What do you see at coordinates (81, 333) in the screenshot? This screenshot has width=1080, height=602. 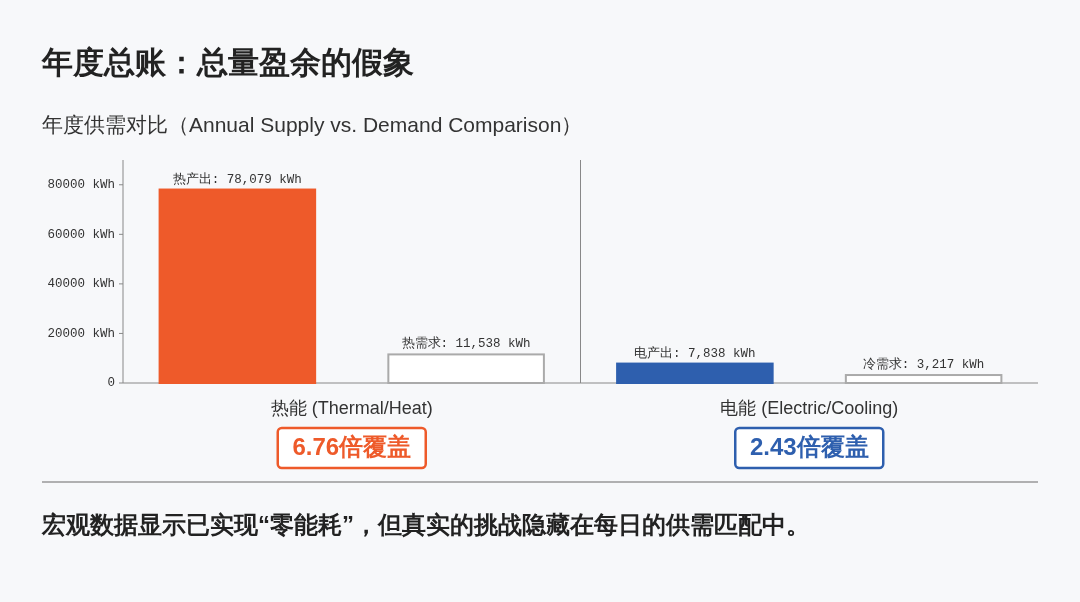 I see `y-tick-label: 20000 kWh` at bounding box center [81, 333].